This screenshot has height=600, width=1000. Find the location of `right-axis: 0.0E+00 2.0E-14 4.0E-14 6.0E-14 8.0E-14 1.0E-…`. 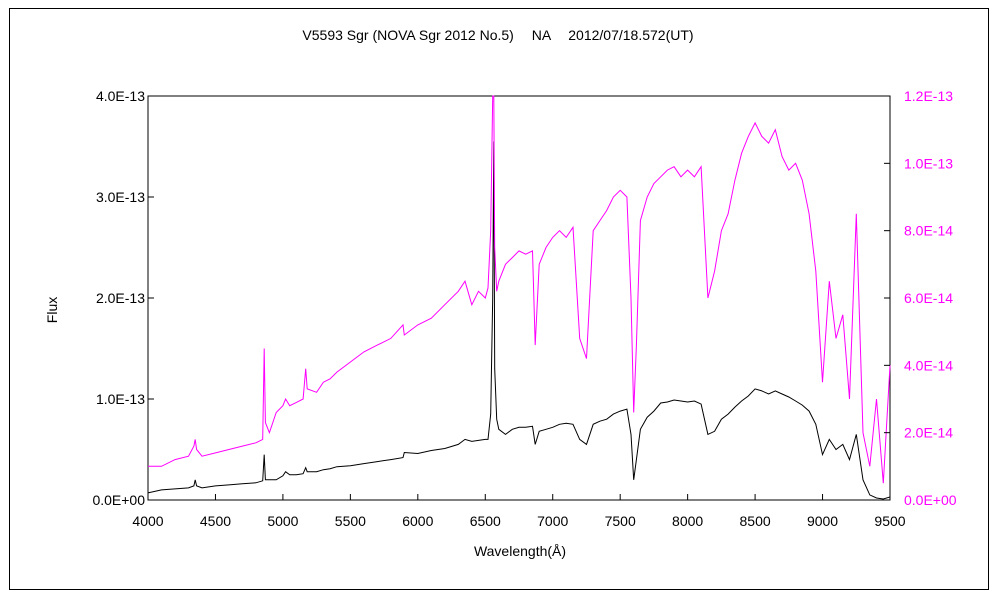

right-axis: 0.0E+00 2.0E-14 4.0E-14 6.0E-14 8.0E-14 1.0E-… is located at coordinates (920, 298).